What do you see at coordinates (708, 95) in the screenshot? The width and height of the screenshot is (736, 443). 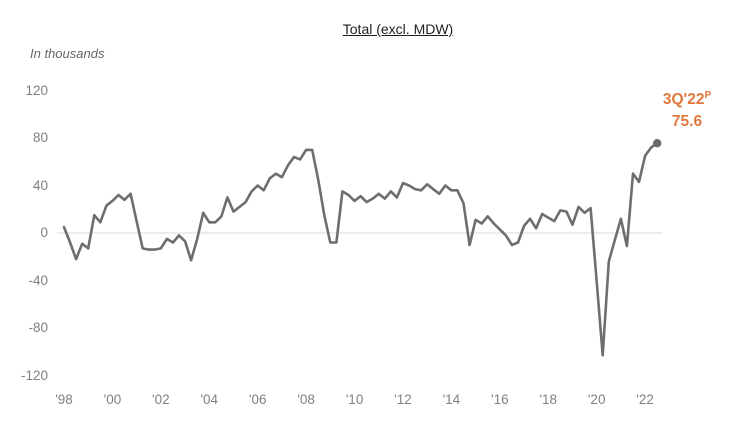 I see `preliminary-superscript: P` at bounding box center [708, 95].